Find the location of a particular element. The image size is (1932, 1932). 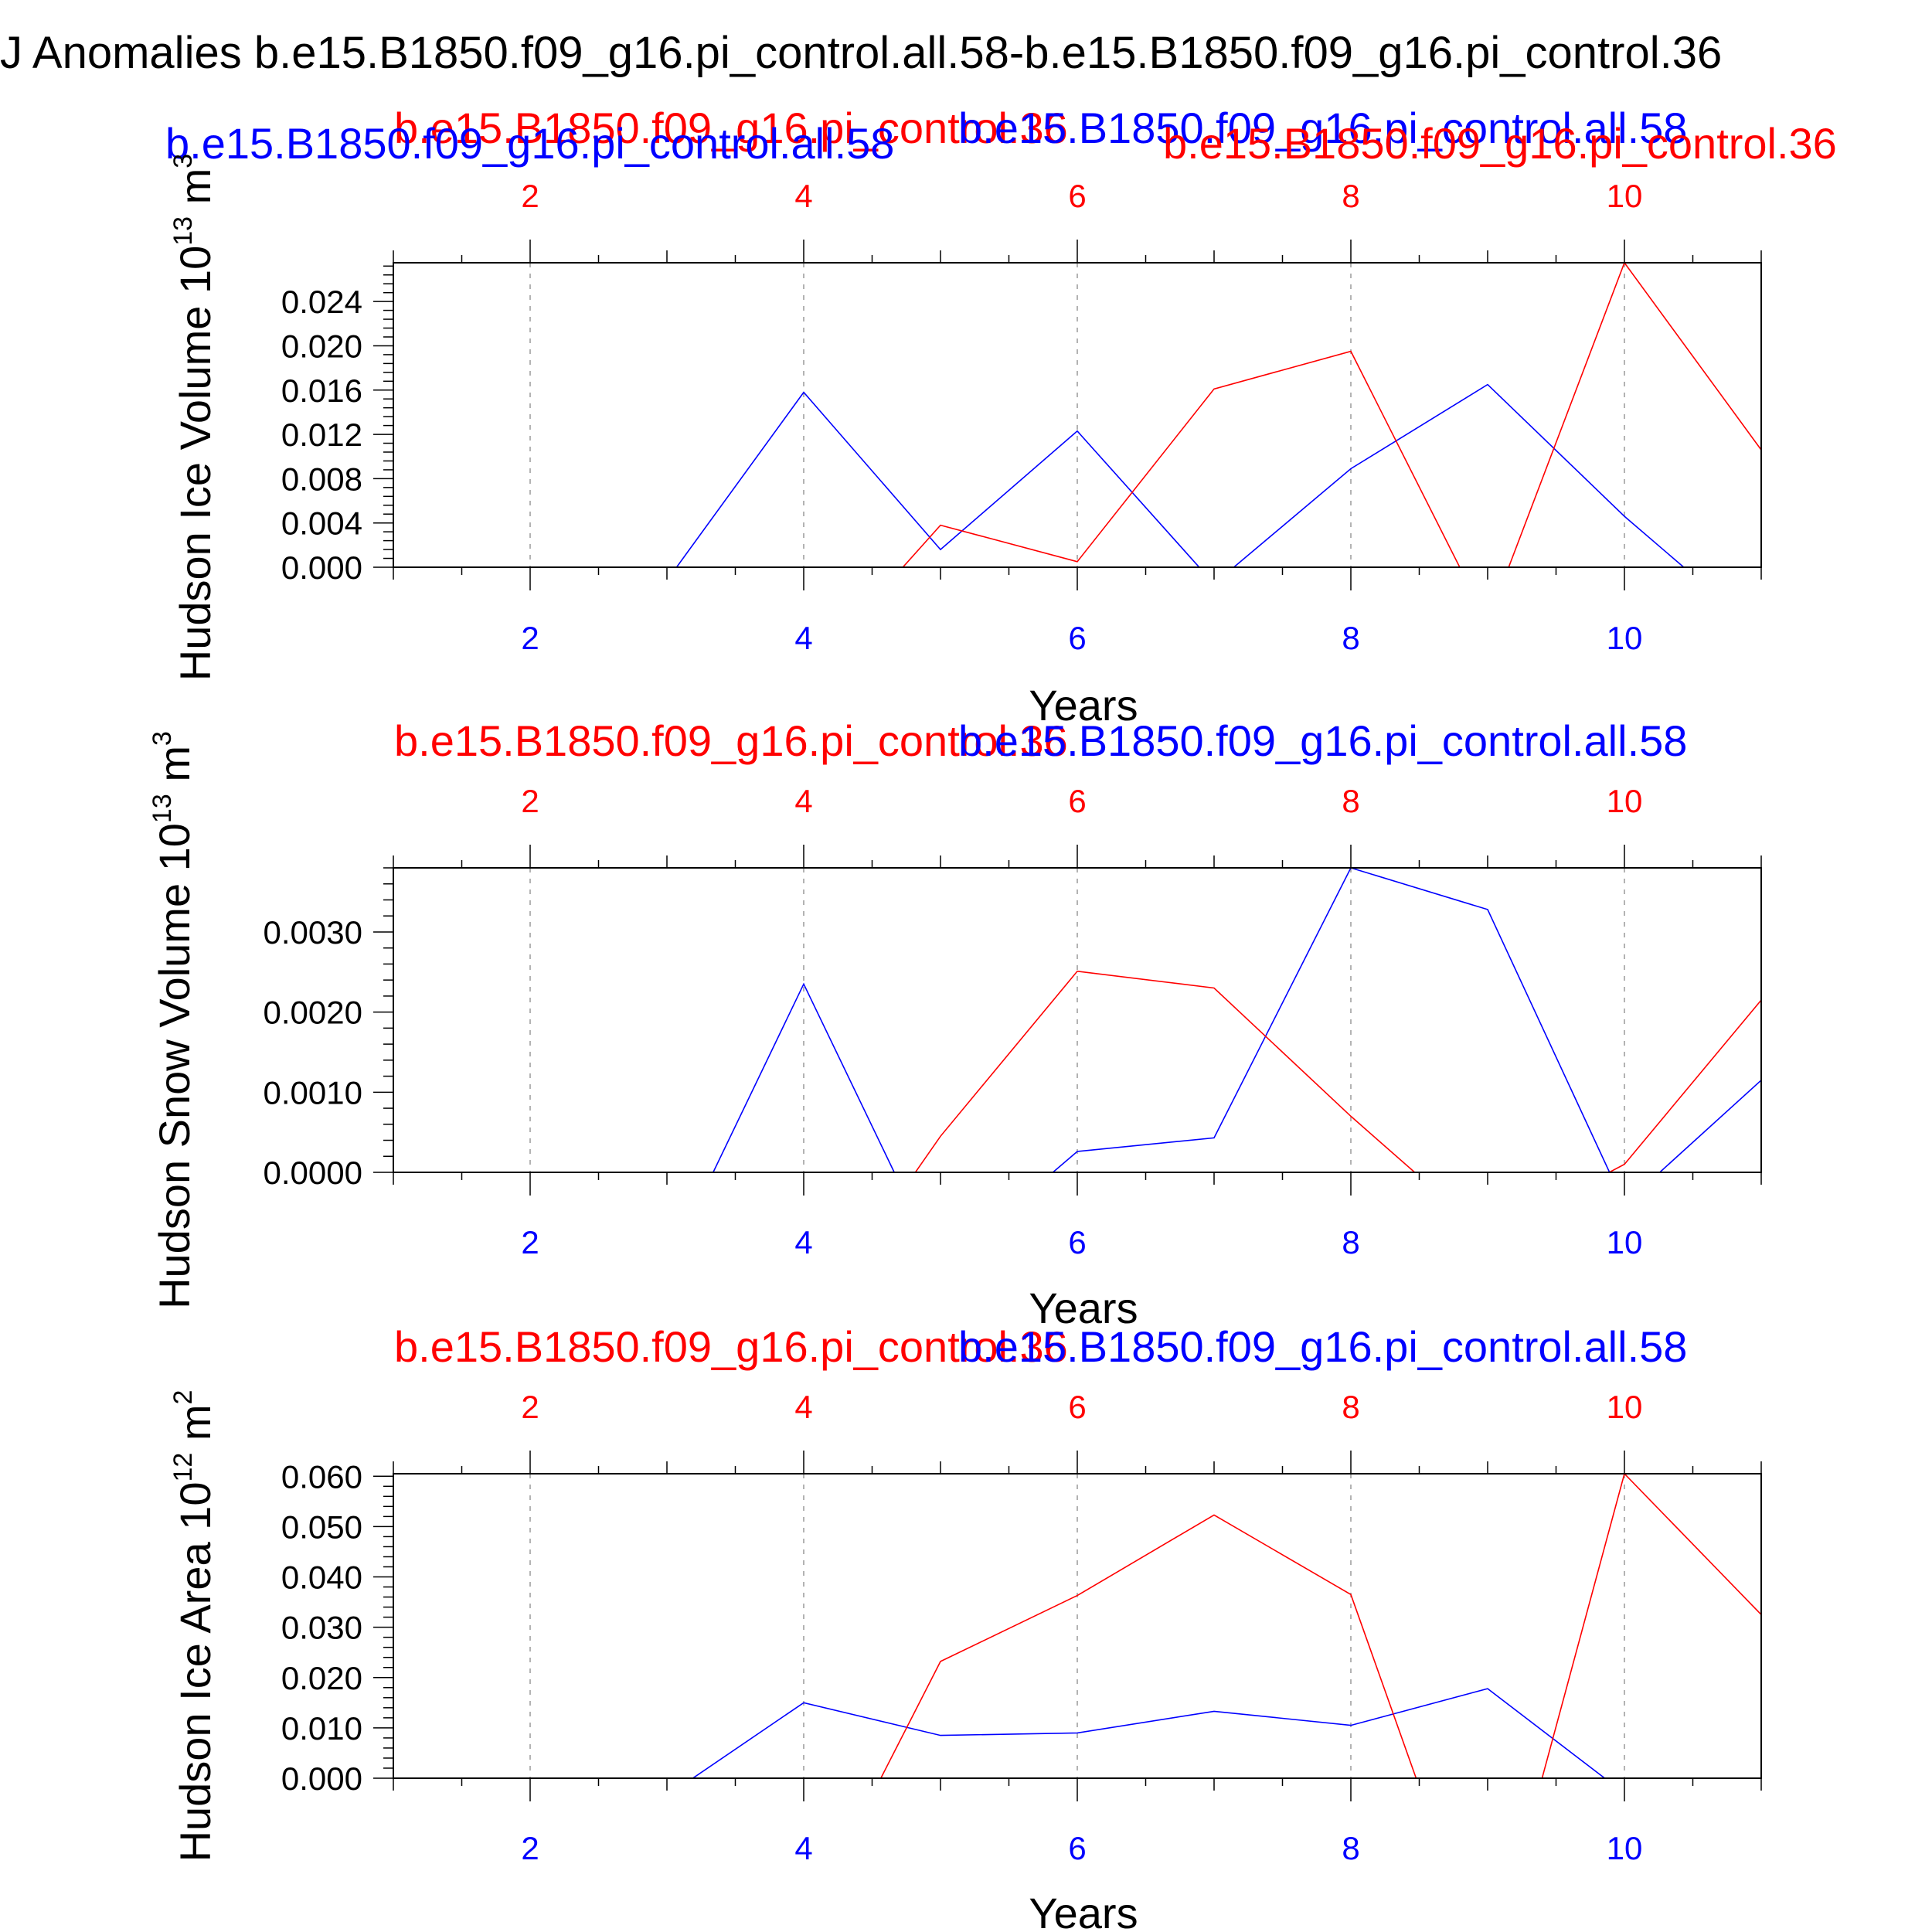

y-tick-label: 0.050 is located at coordinates (321, 1527).